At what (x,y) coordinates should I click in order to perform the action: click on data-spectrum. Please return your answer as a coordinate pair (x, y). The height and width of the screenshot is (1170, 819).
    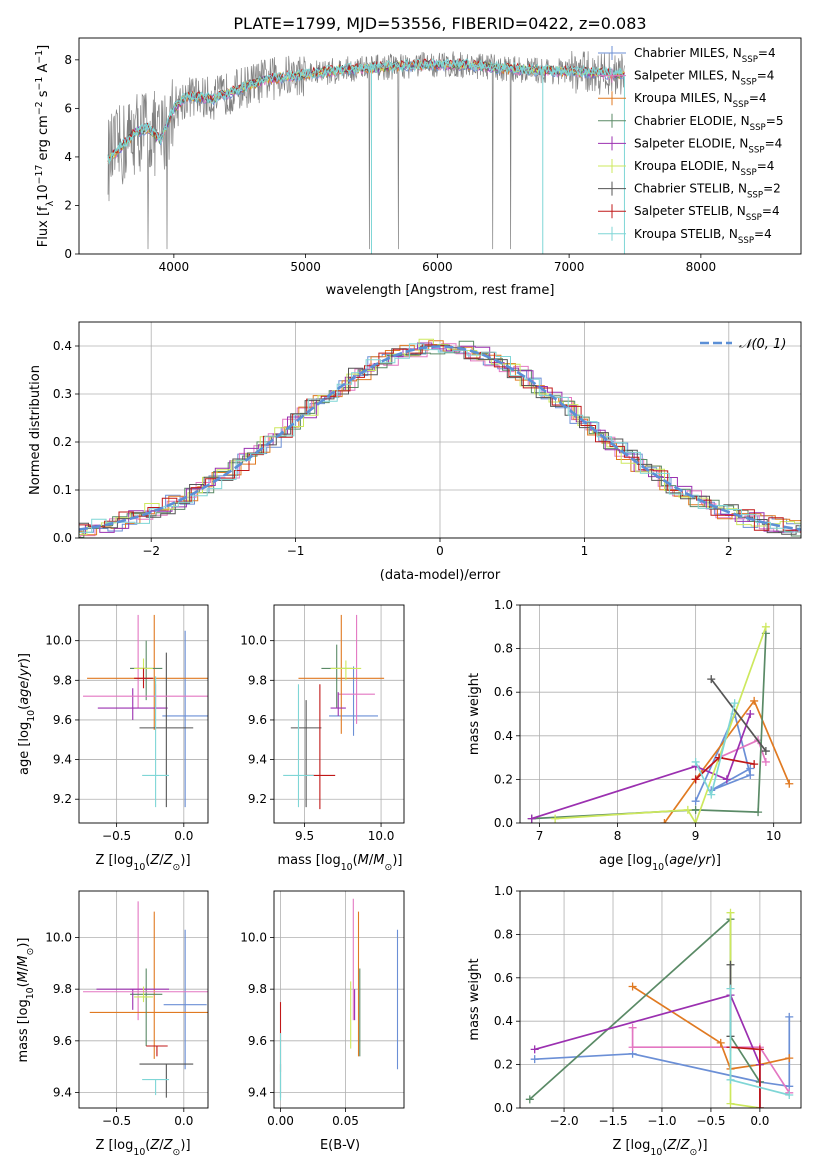
    Looking at the image, I should click on (366, 150).